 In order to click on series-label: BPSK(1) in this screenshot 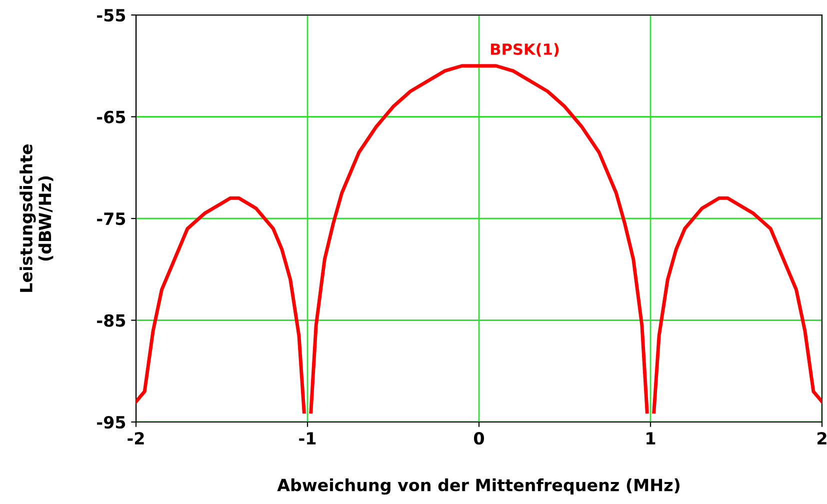, I will do `click(525, 50)`.